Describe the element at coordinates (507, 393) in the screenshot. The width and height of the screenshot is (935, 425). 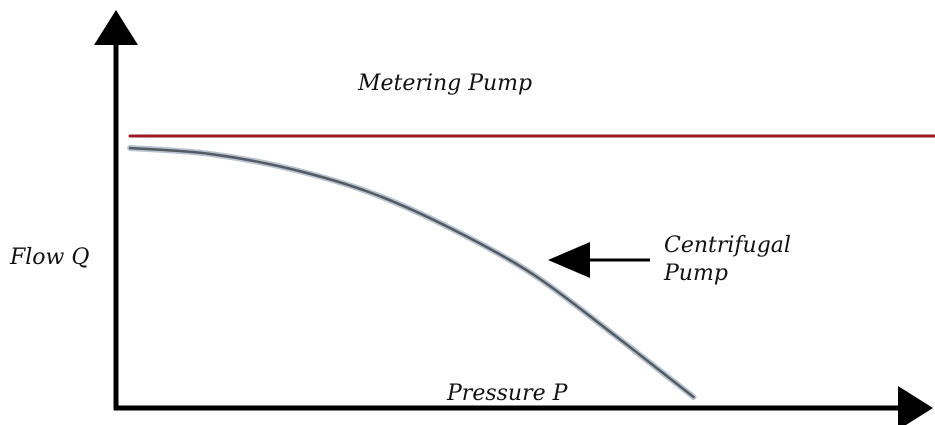
I see `x-axis-label: Pressure P` at that location.